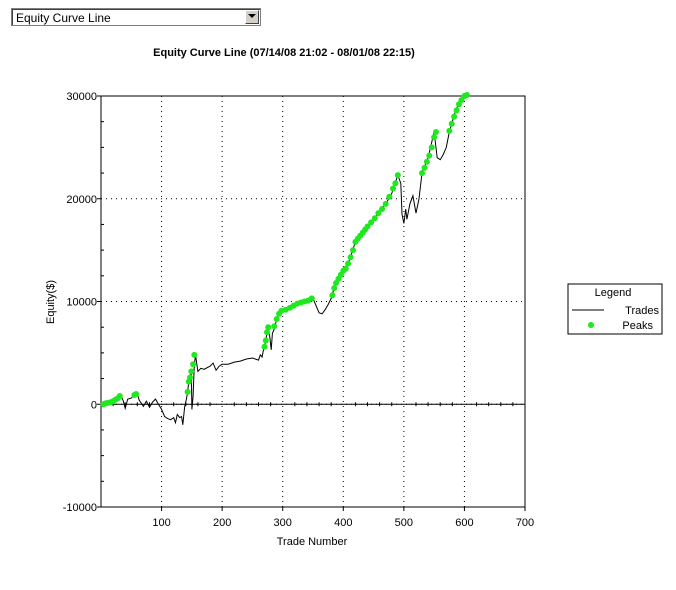 The height and width of the screenshot is (590, 676). Describe the element at coordinates (591, 325) in the screenshot. I see `legend-peaks-swatch` at that location.